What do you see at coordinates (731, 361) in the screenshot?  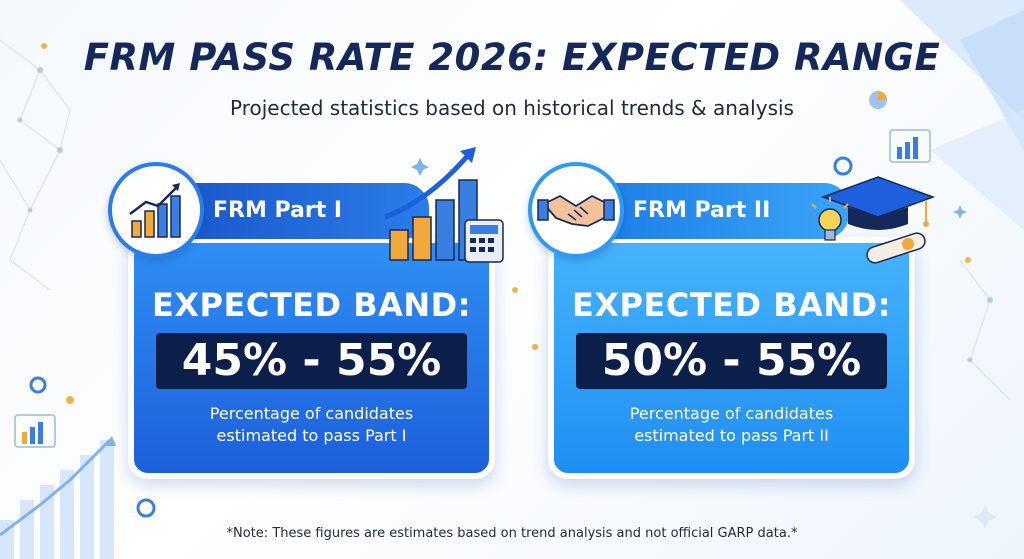 I see `pass-rate-range: 50% - 55%` at bounding box center [731, 361].